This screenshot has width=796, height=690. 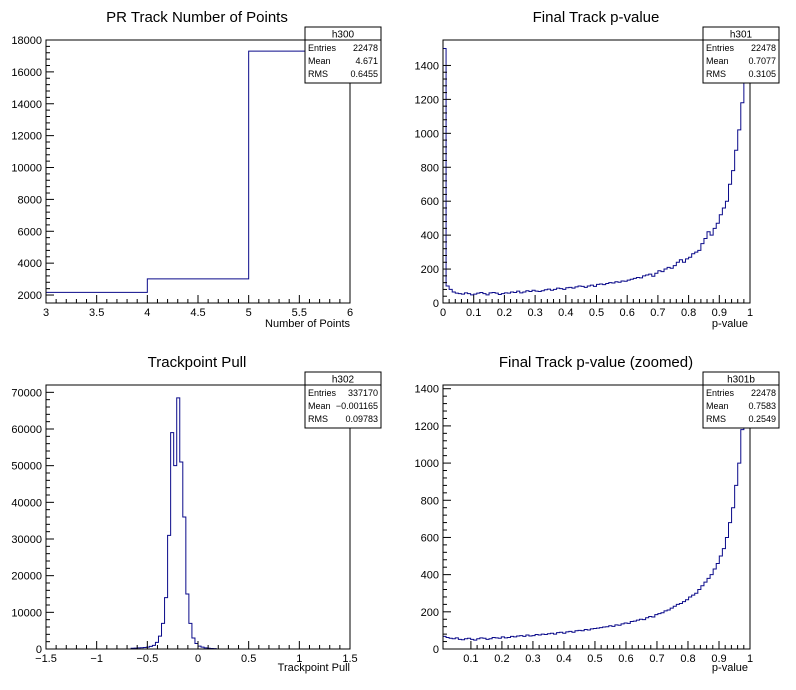 What do you see at coordinates (350, 313) in the screenshot?
I see `x-tick-label: 6` at bounding box center [350, 313].